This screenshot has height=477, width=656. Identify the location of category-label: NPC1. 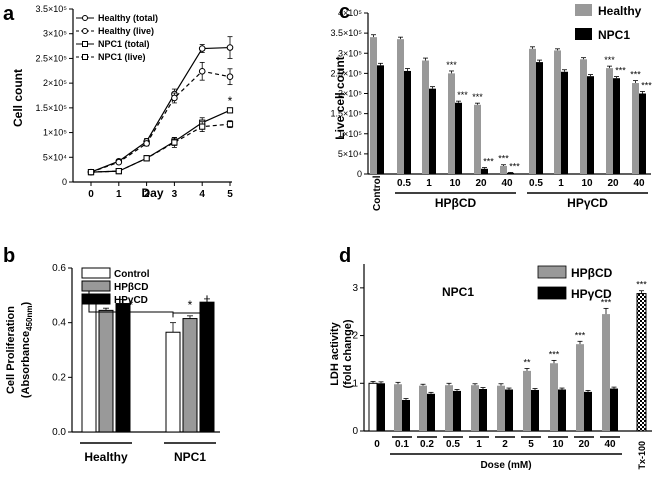
(190, 457).